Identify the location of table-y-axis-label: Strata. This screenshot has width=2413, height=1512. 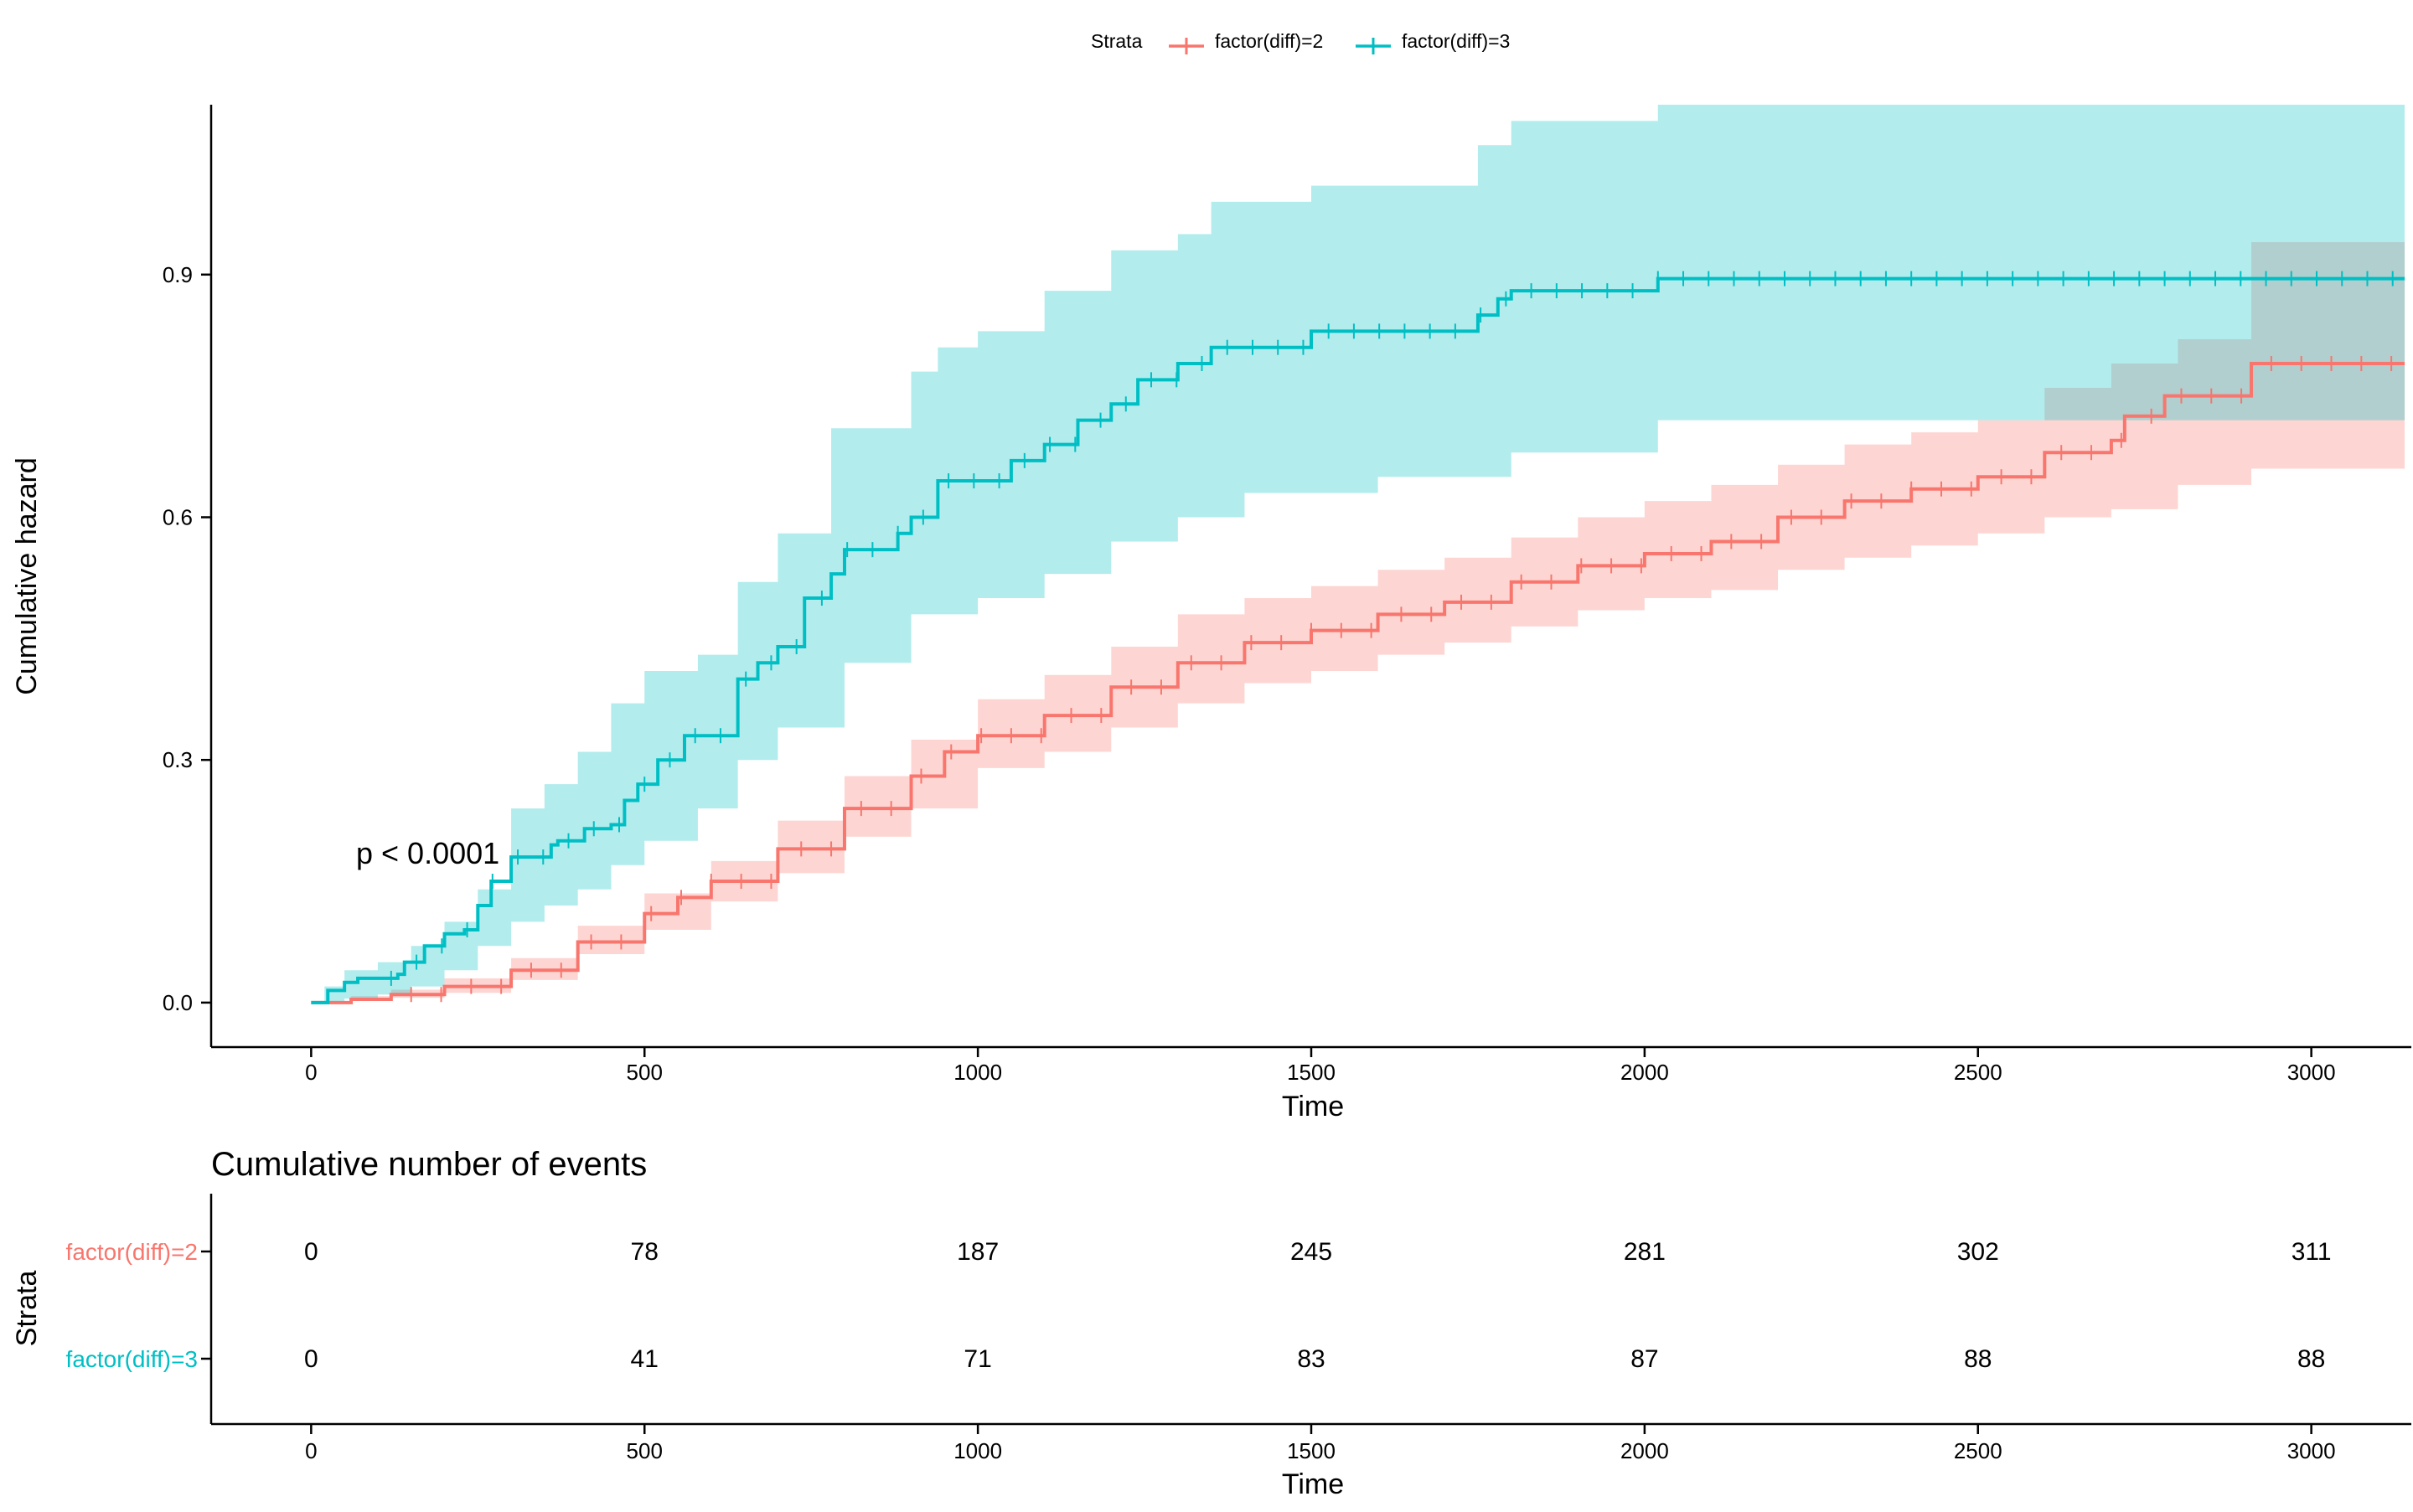
(27, 1309).